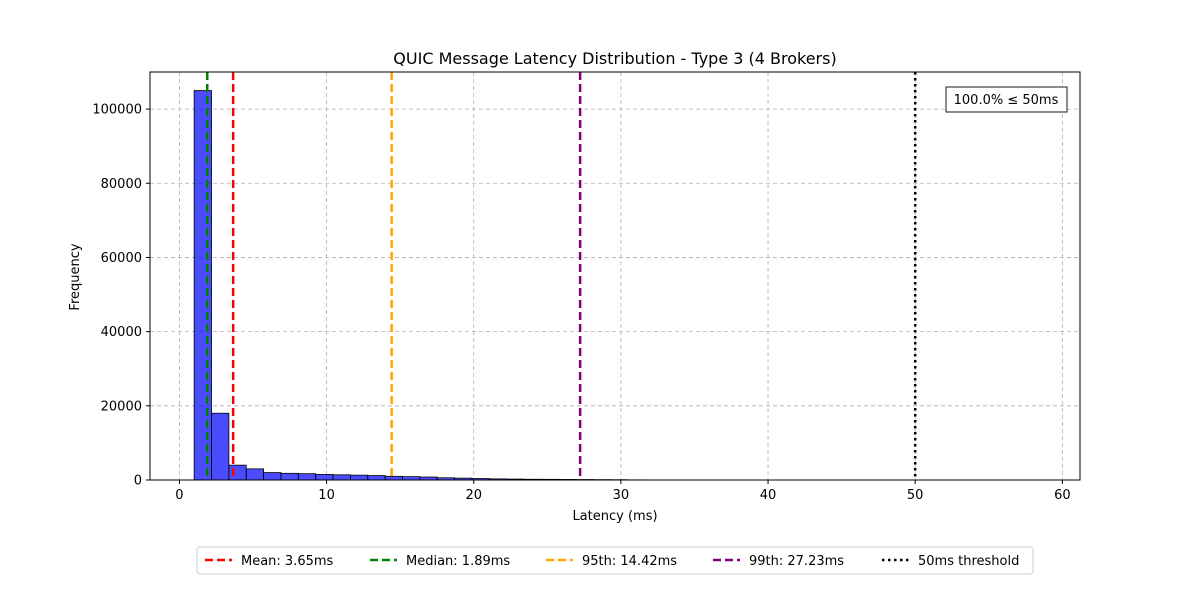 The width and height of the screenshot is (1200, 600). Describe the element at coordinates (629, 561) in the screenshot. I see `legend-label: 95th: 14.42ms` at that location.